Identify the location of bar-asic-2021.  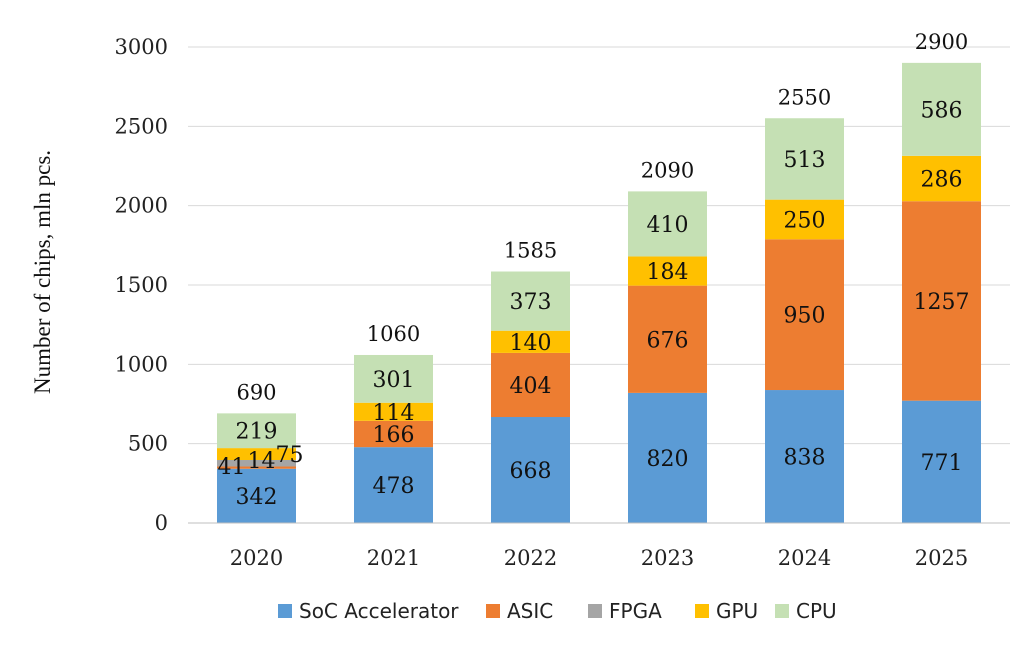
(393, 434).